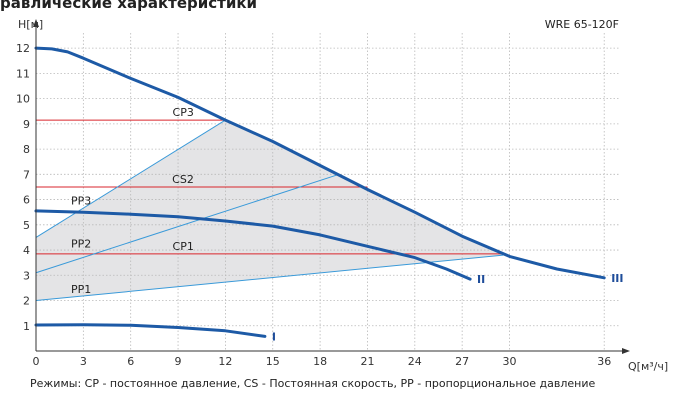 The width and height of the screenshot is (674, 410). What do you see at coordinates (415, 361) in the screenshot?
I see `x-tick-label: 24` at bounding box center [415, 361].